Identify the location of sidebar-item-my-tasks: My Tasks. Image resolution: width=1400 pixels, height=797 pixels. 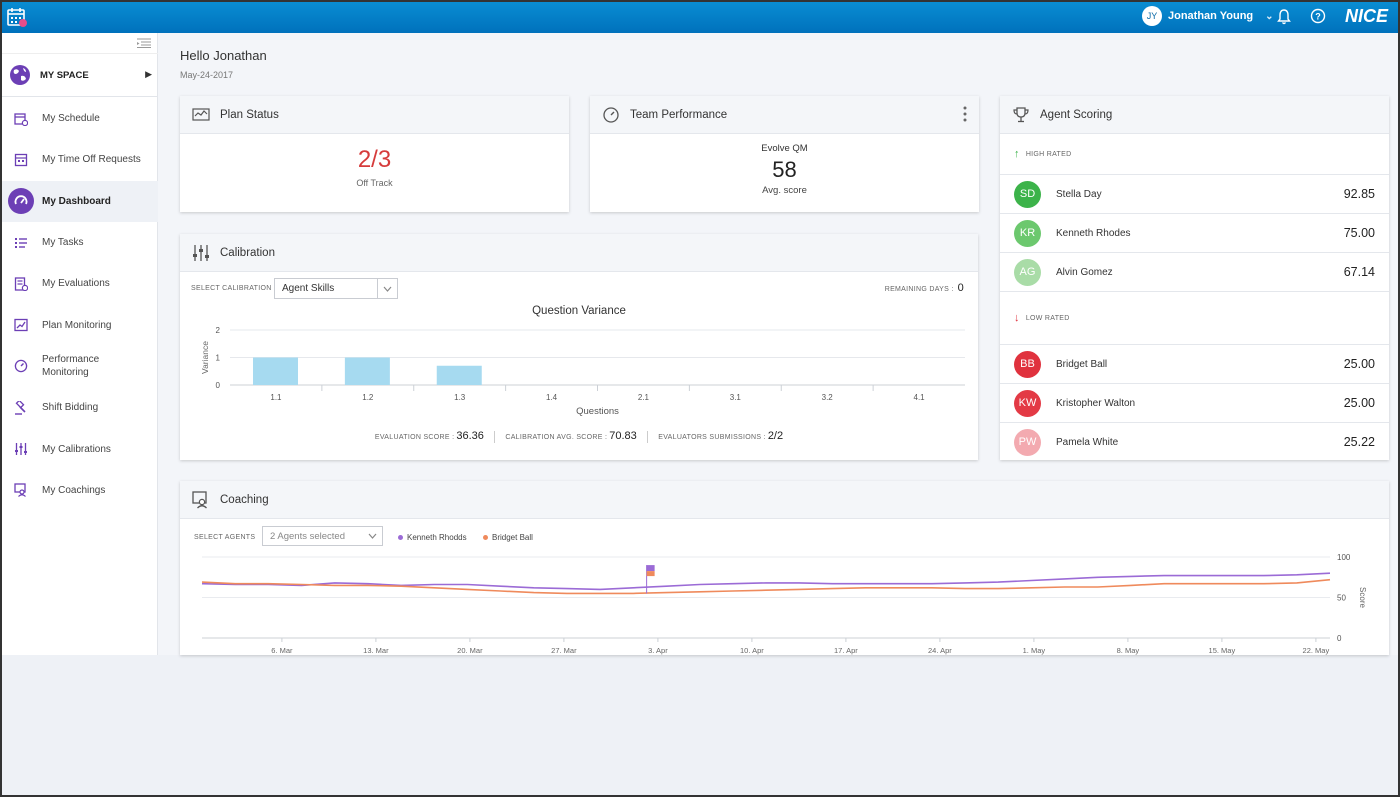
(80, 242).